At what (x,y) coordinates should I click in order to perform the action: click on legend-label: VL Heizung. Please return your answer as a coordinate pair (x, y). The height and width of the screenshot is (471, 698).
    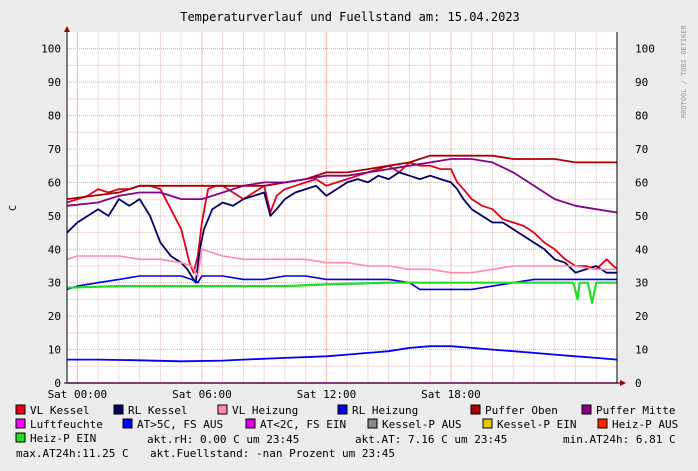
    Looking at the image, I should click on (265, 410).